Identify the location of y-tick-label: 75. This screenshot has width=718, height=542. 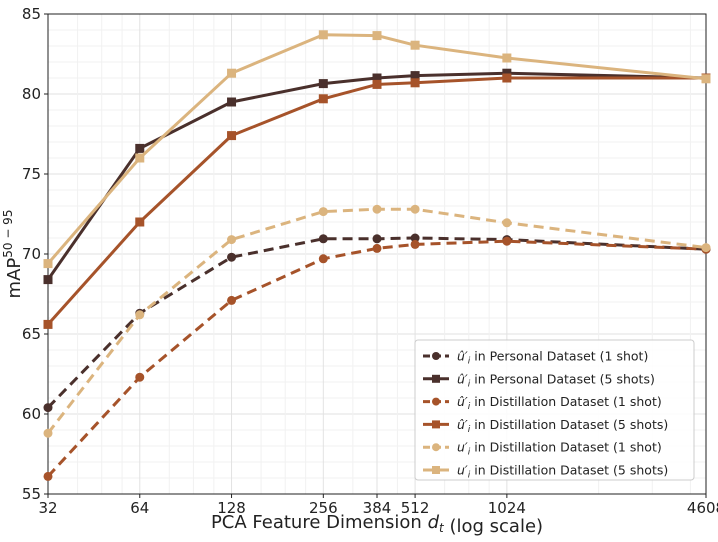
(31, 174).